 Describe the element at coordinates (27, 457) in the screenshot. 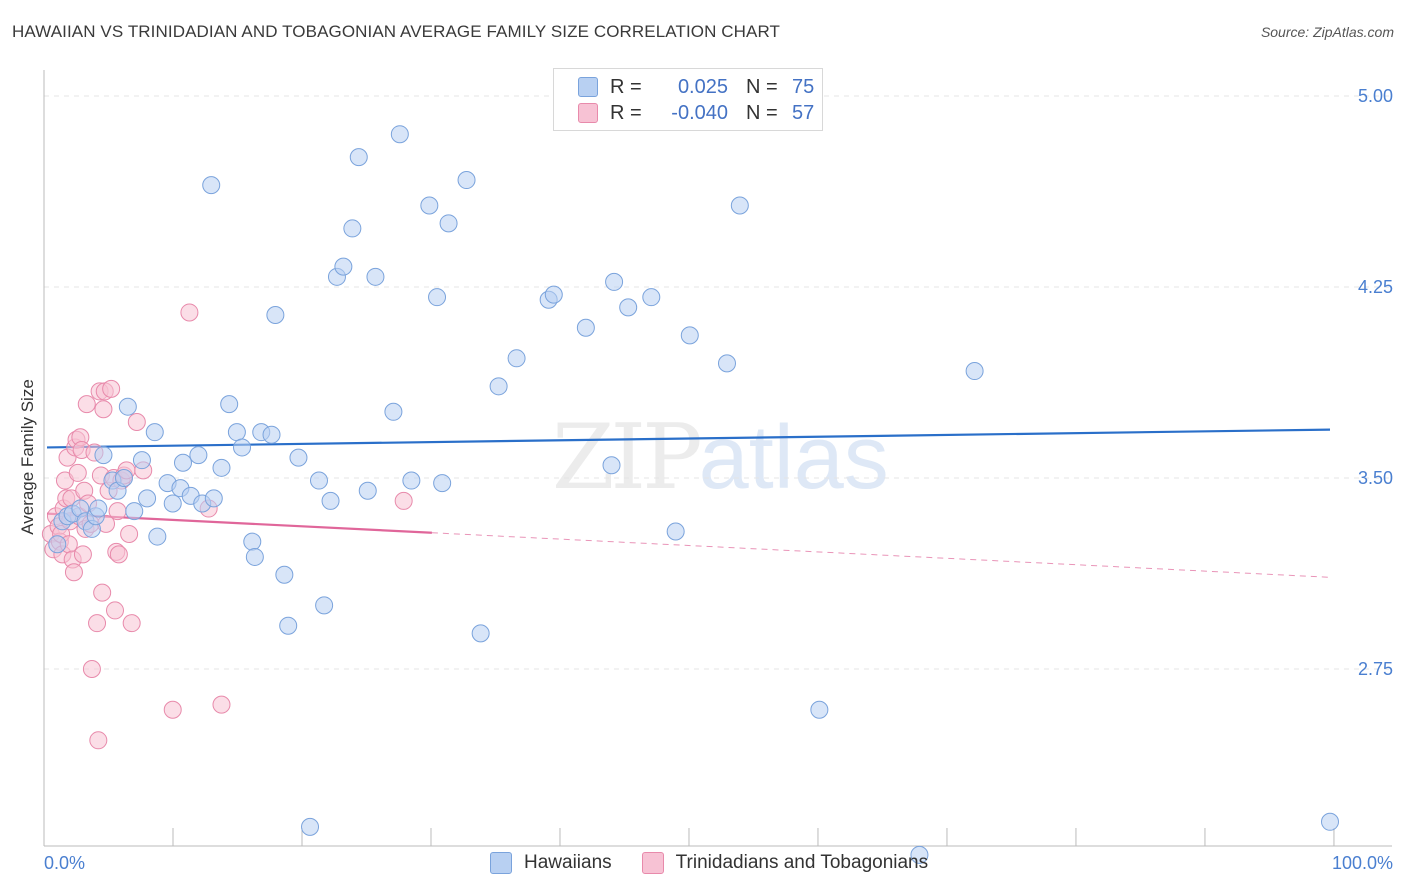

I see `y-axis-title: Average Family Size` at that location.